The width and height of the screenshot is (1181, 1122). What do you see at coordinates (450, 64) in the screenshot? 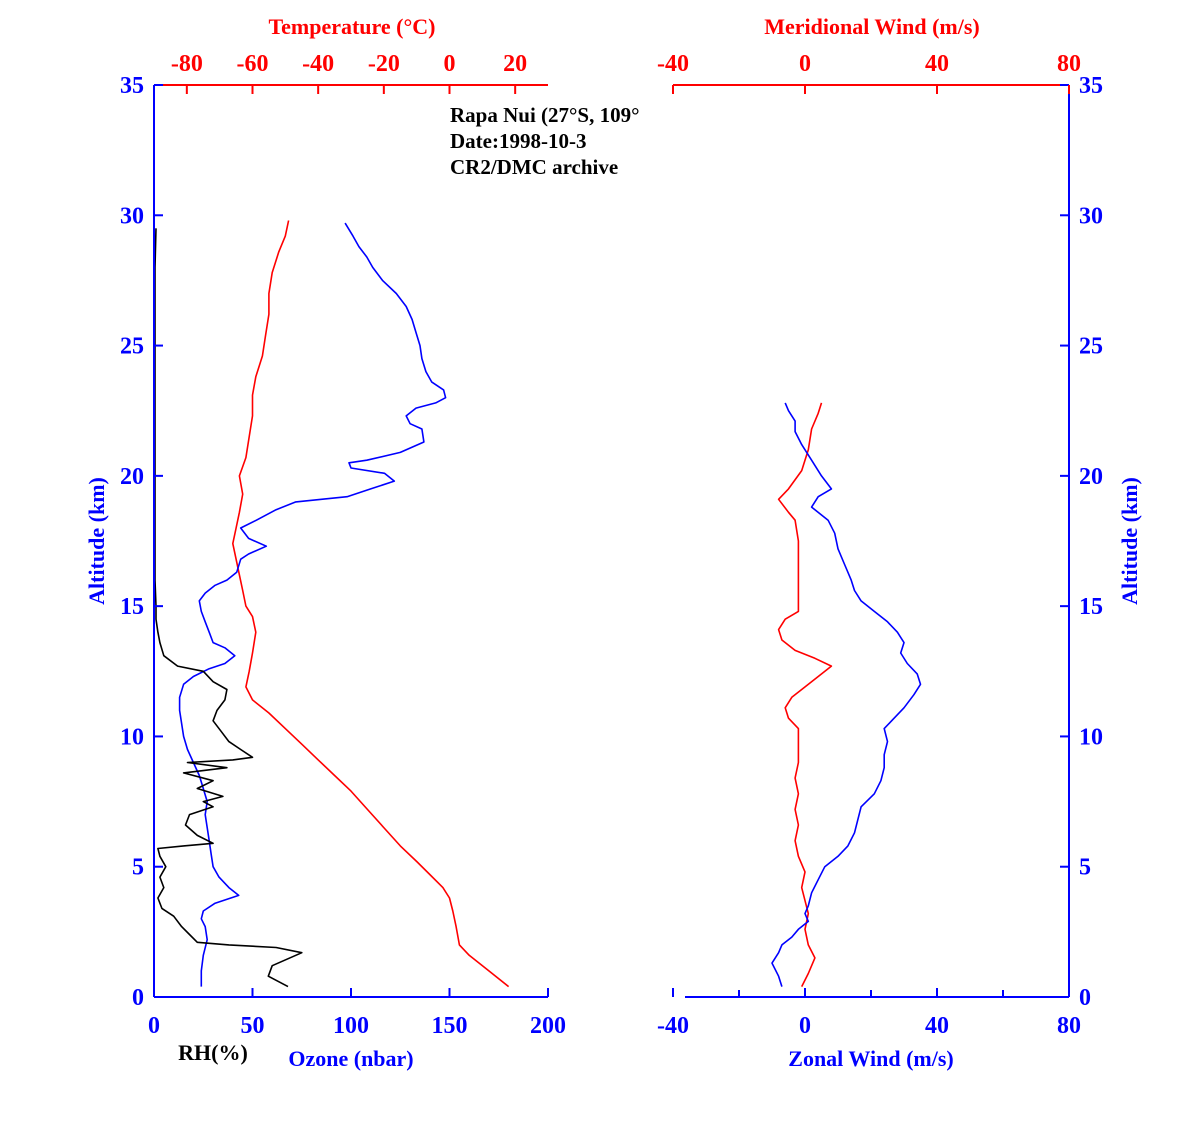
I see `left-top-tick-label: 0` at bounding box center [450, 64].